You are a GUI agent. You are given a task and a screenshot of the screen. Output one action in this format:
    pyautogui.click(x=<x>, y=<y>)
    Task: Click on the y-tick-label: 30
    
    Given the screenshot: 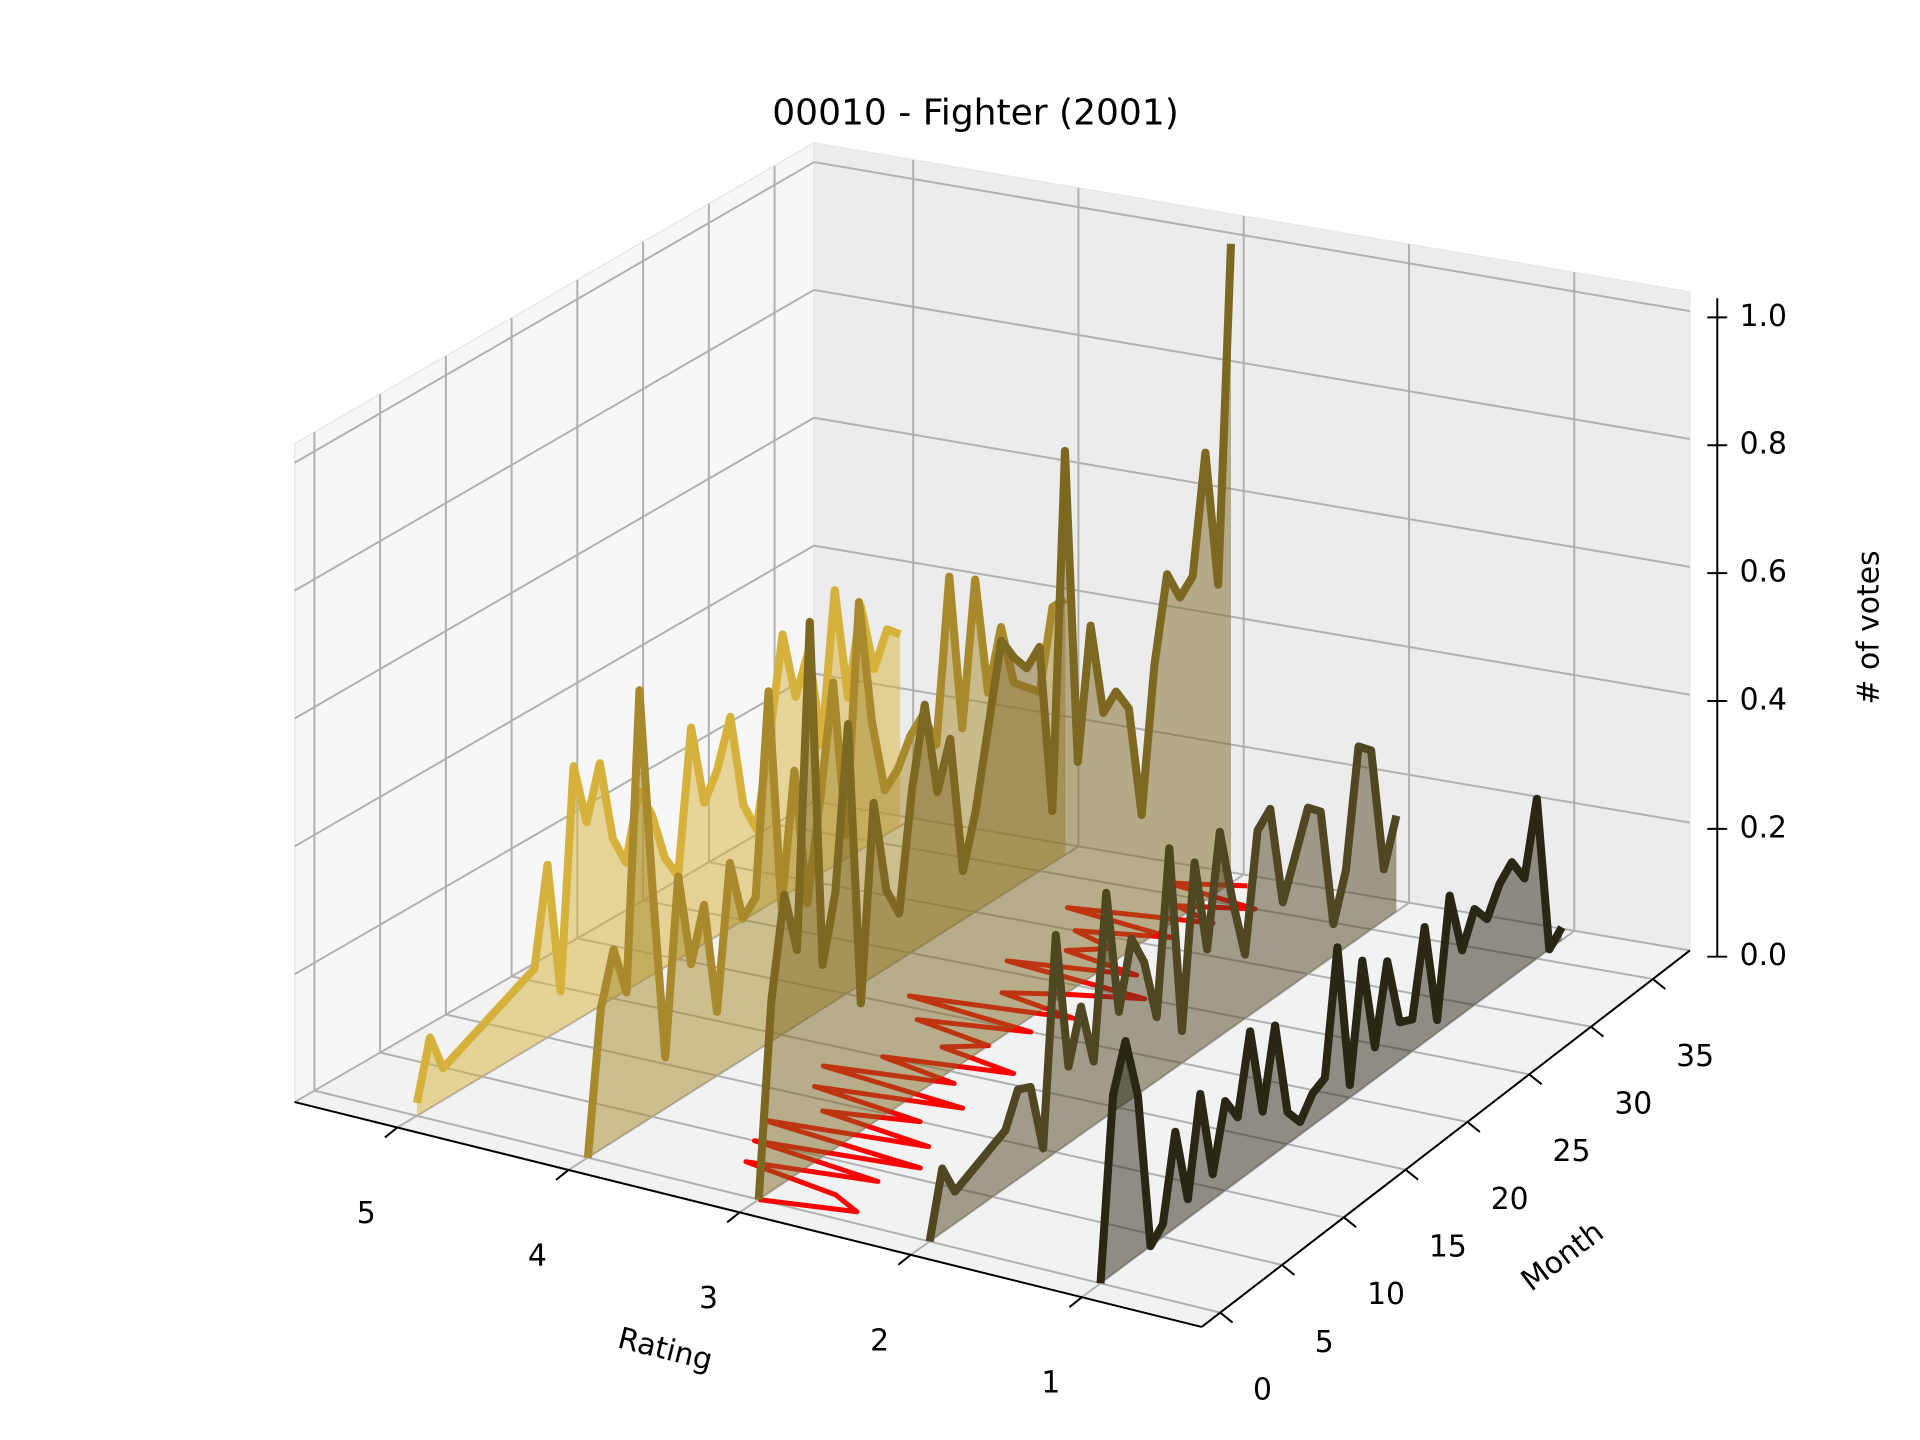 What is the action you would take?
    pyautogui.click(x=1633, y=1103)
    